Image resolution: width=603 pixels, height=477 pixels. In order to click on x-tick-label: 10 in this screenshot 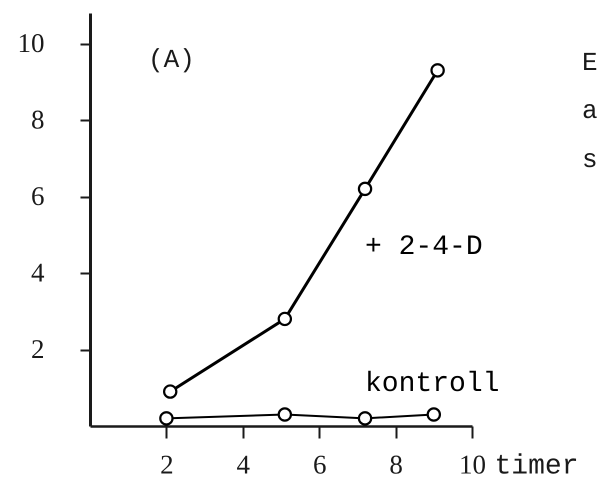, I will do `click(472, 463)`.